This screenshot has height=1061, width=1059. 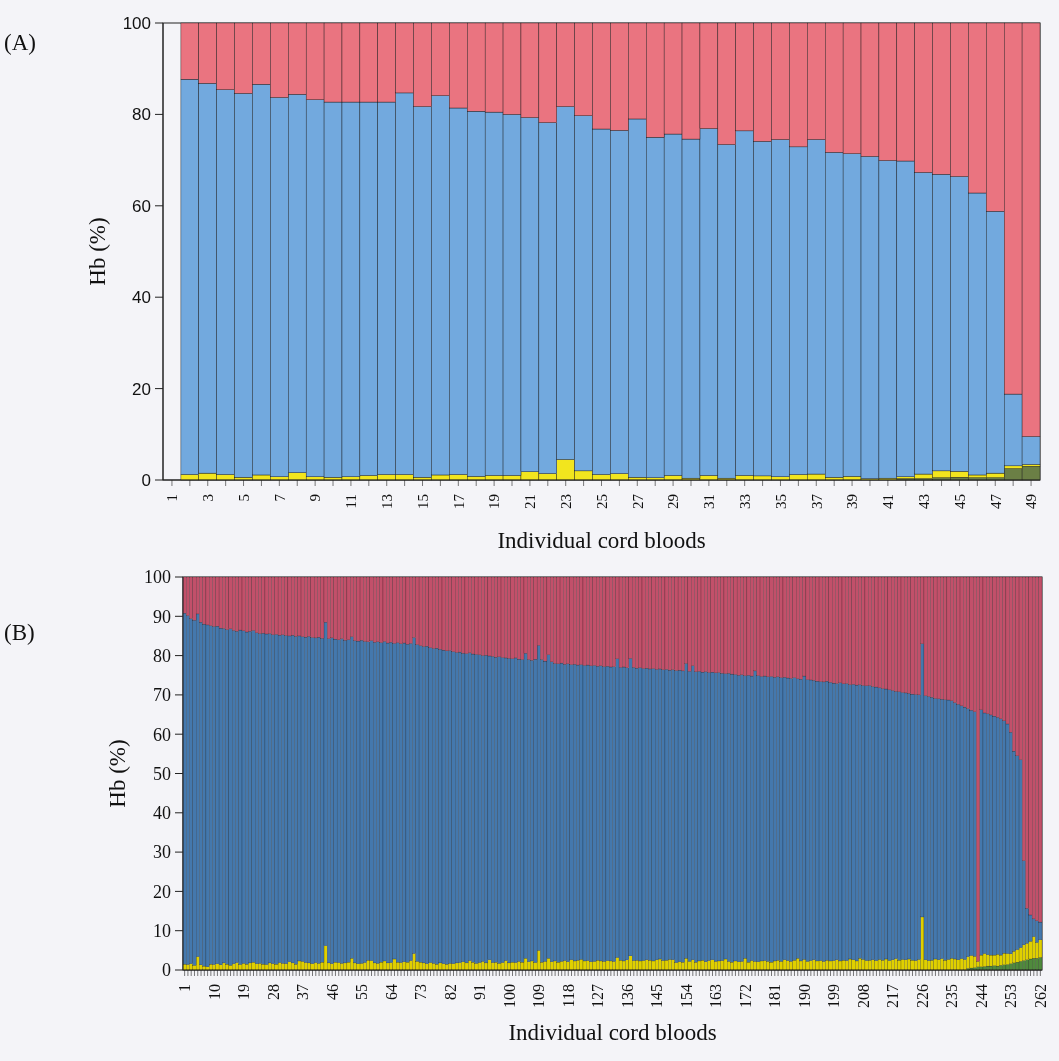 What do you see at coordinates (959, 501) in the screenshot?
I see `x-tick-label: 45` at bounding box center [959, 501].